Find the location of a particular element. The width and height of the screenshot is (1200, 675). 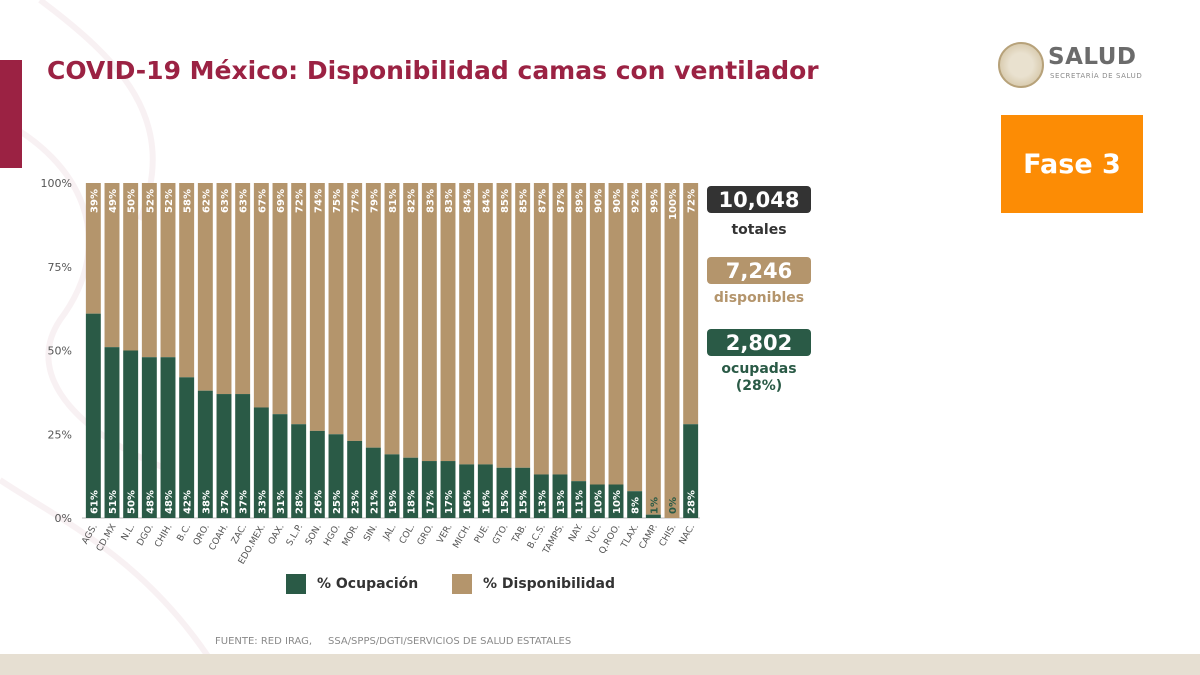

occupied-value-label: 51% is located at coordinates (113, 502).